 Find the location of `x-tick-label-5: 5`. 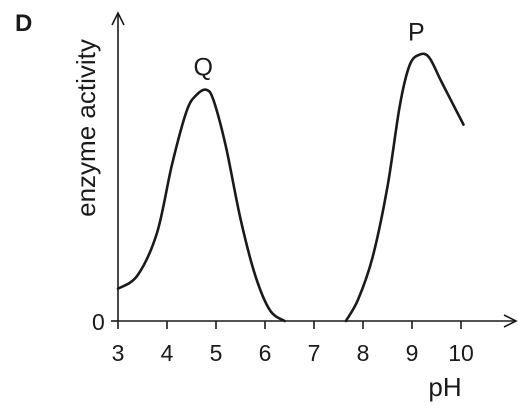

x-tick-label-5: 5 is located at coordinates (216, 353).